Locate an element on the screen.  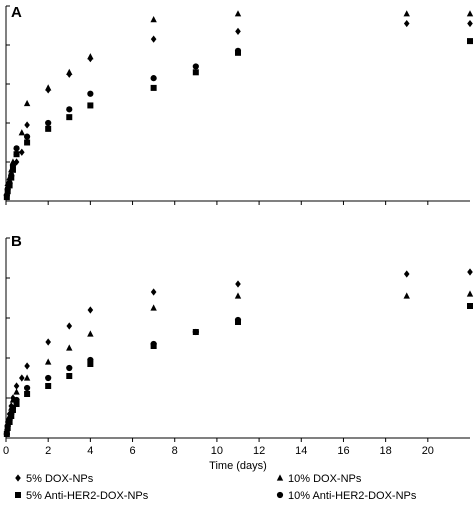
legend-diamond-icon is located at coordinates (18, 478).